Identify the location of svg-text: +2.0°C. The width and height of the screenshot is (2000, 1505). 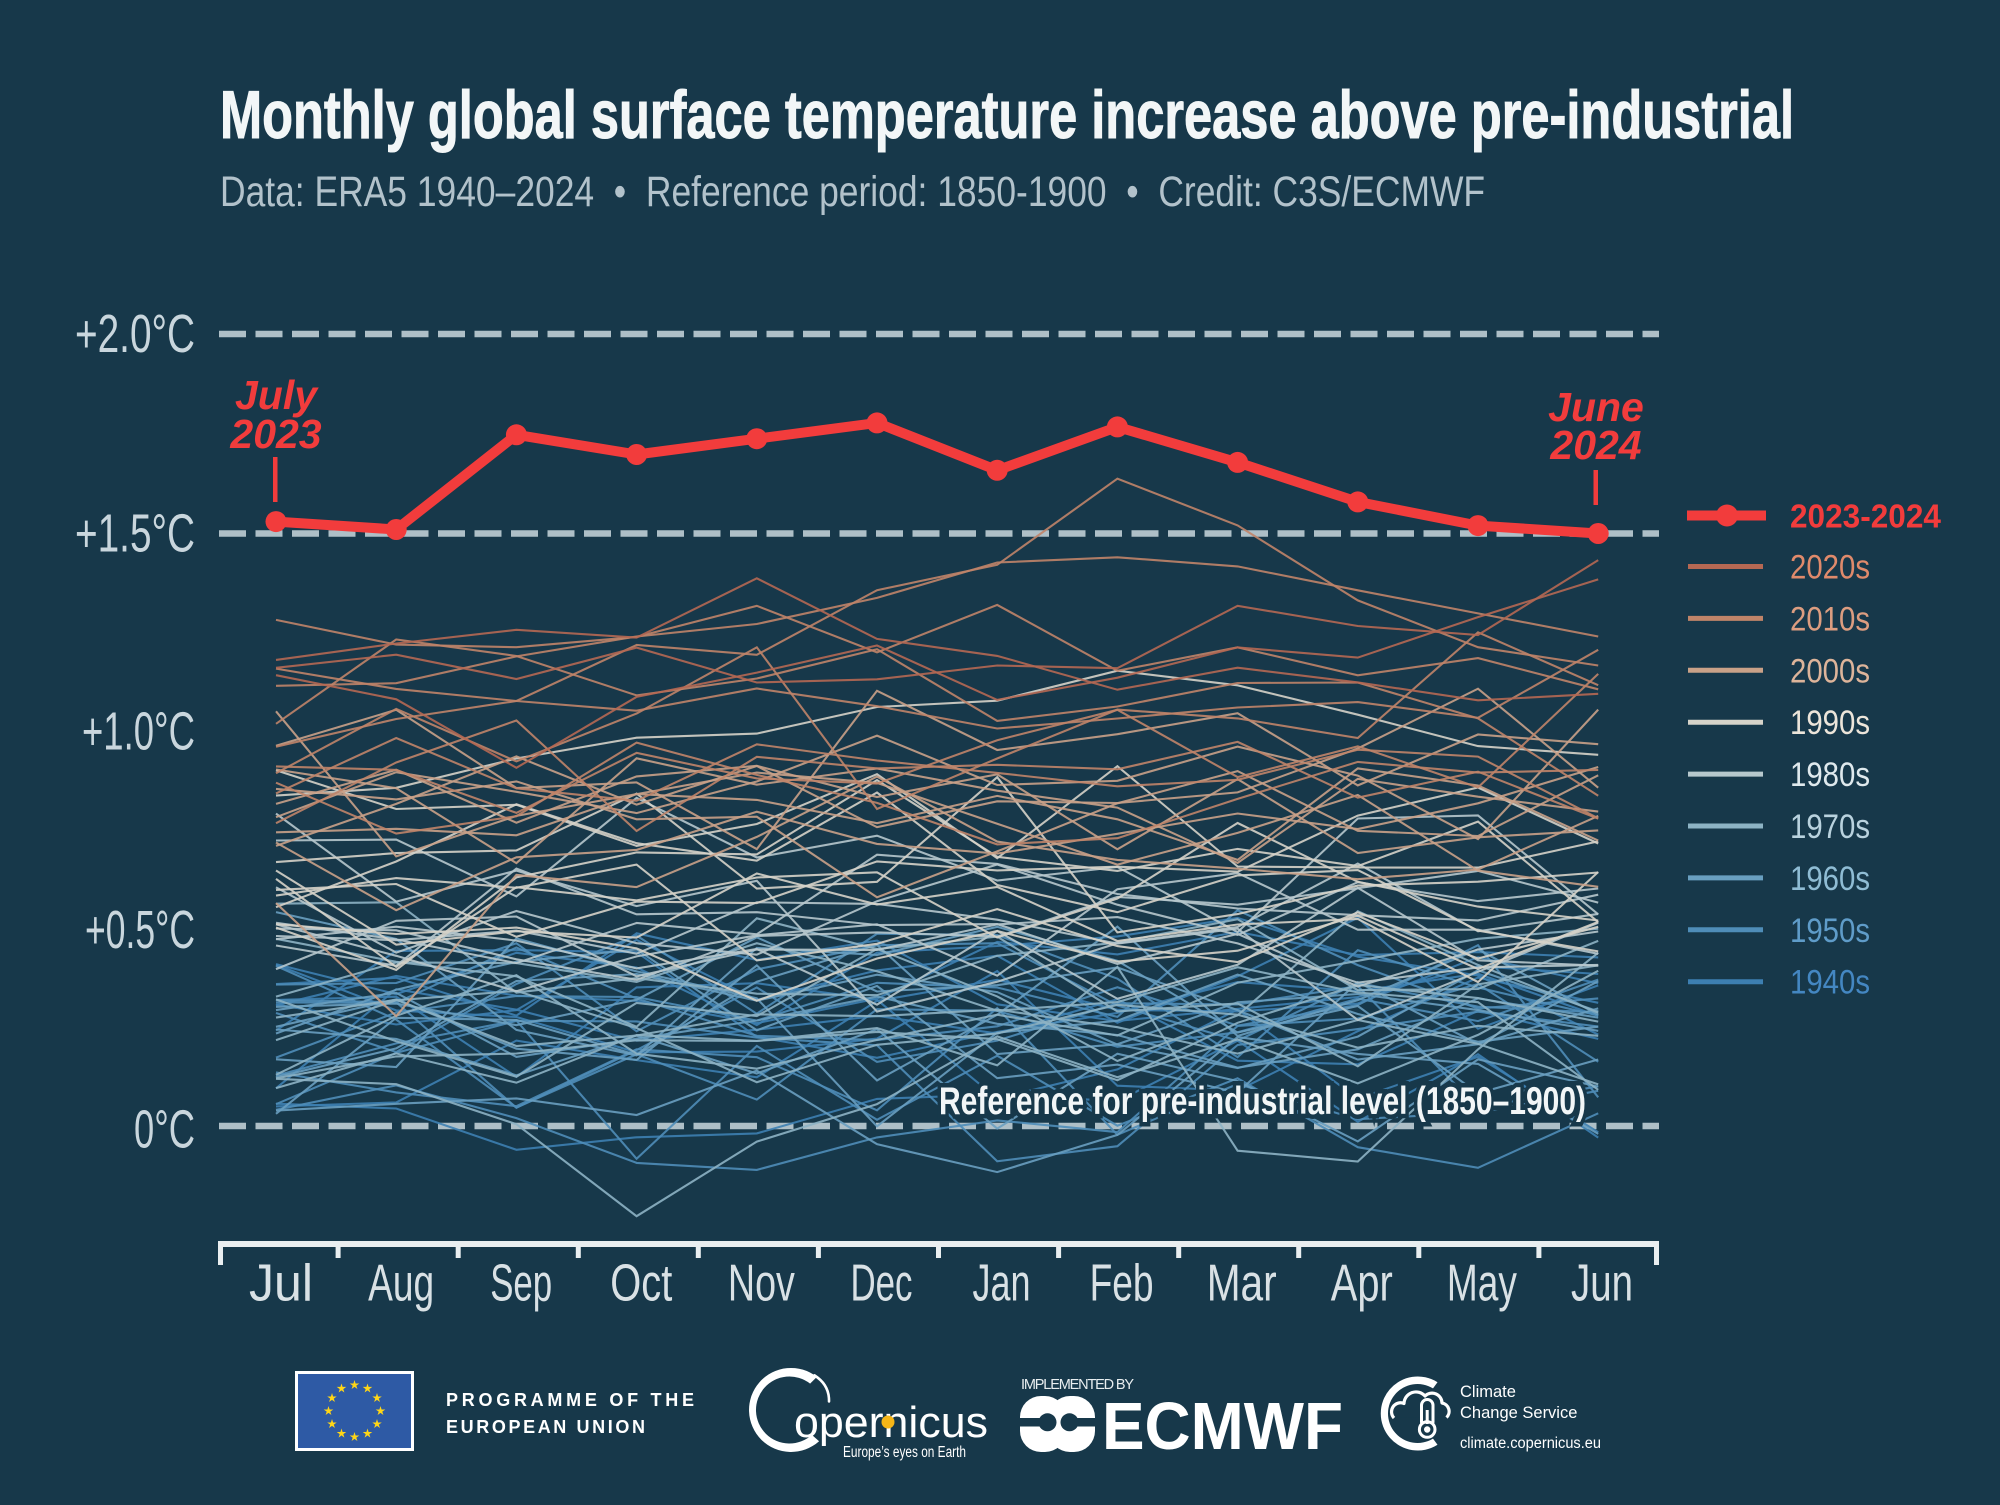
(135, 334).